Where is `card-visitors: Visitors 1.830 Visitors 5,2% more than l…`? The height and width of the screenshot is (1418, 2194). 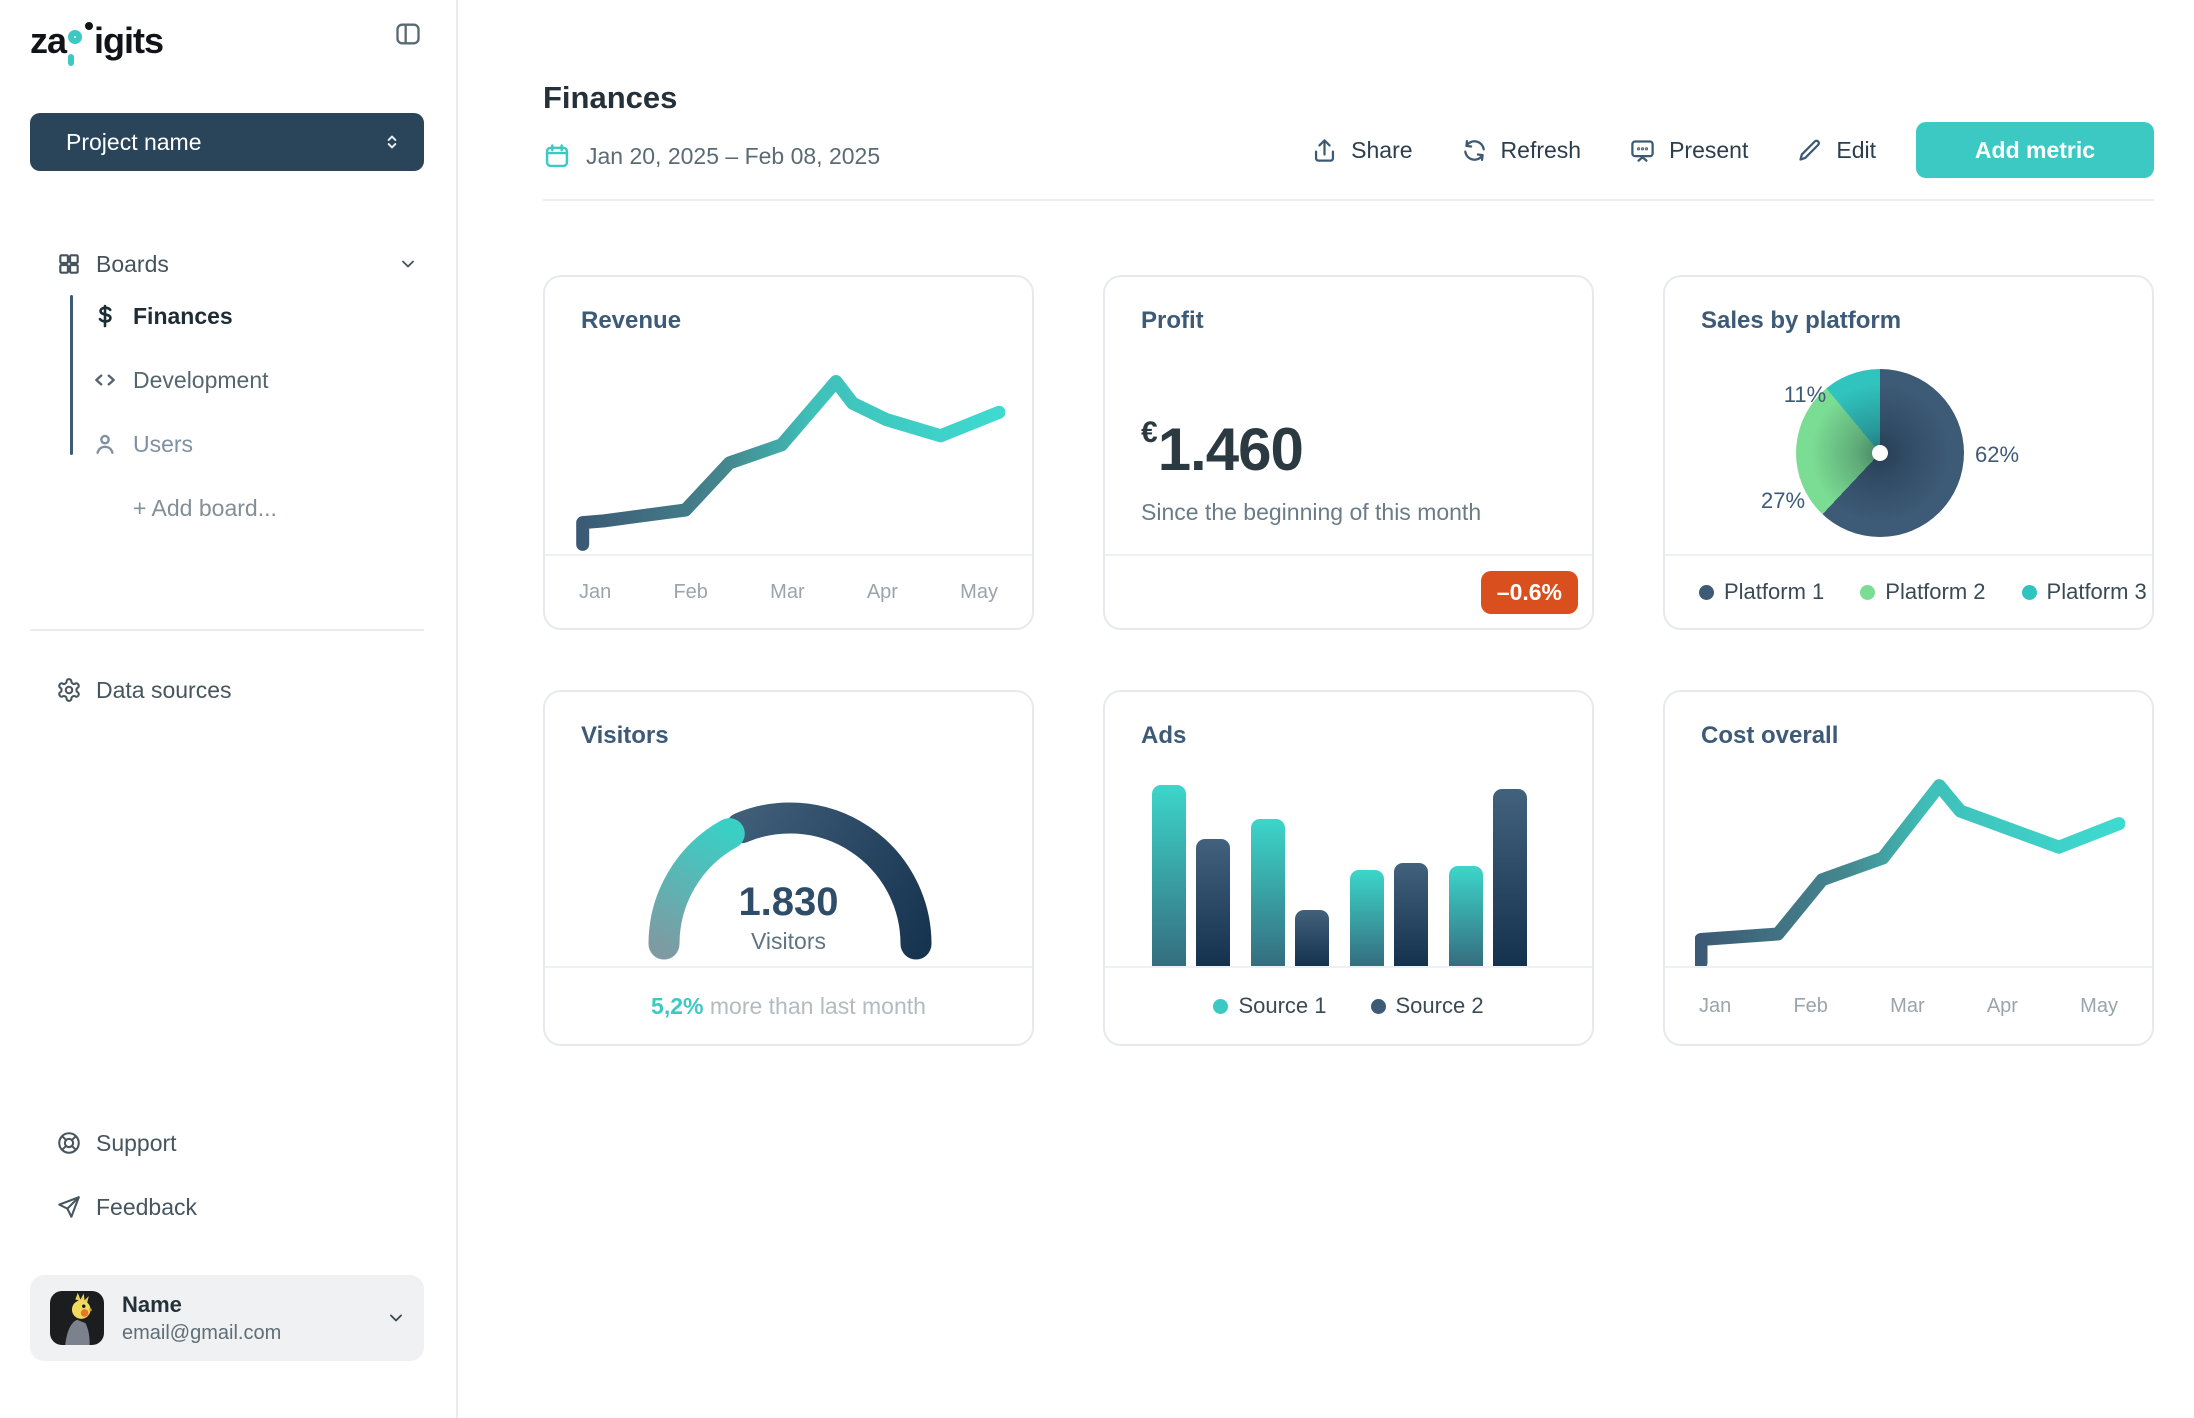
card-visitors: Visitors 1.830 Visitors 5,2% more than l… is located at coordinates (788, 868).